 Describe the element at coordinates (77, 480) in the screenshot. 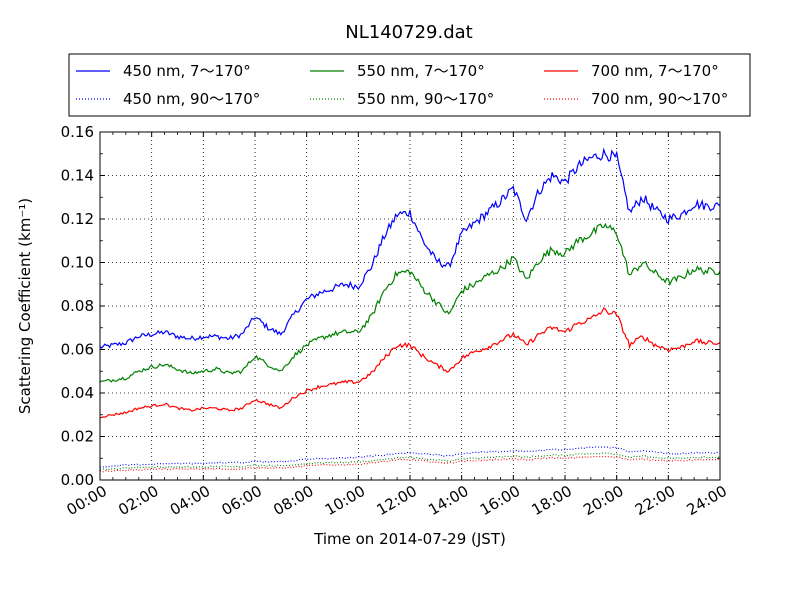

I see `y-tick-label: 0.00` at that location.